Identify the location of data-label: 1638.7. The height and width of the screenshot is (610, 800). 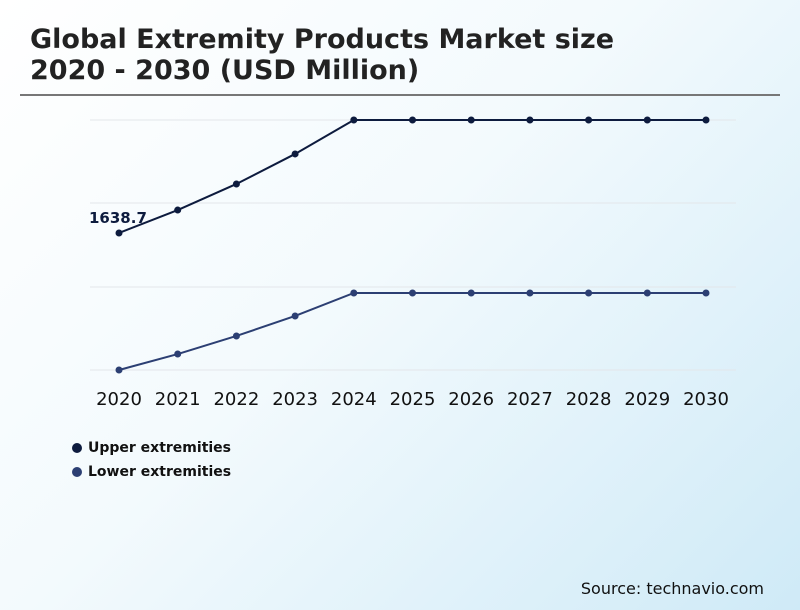
(118, 218).